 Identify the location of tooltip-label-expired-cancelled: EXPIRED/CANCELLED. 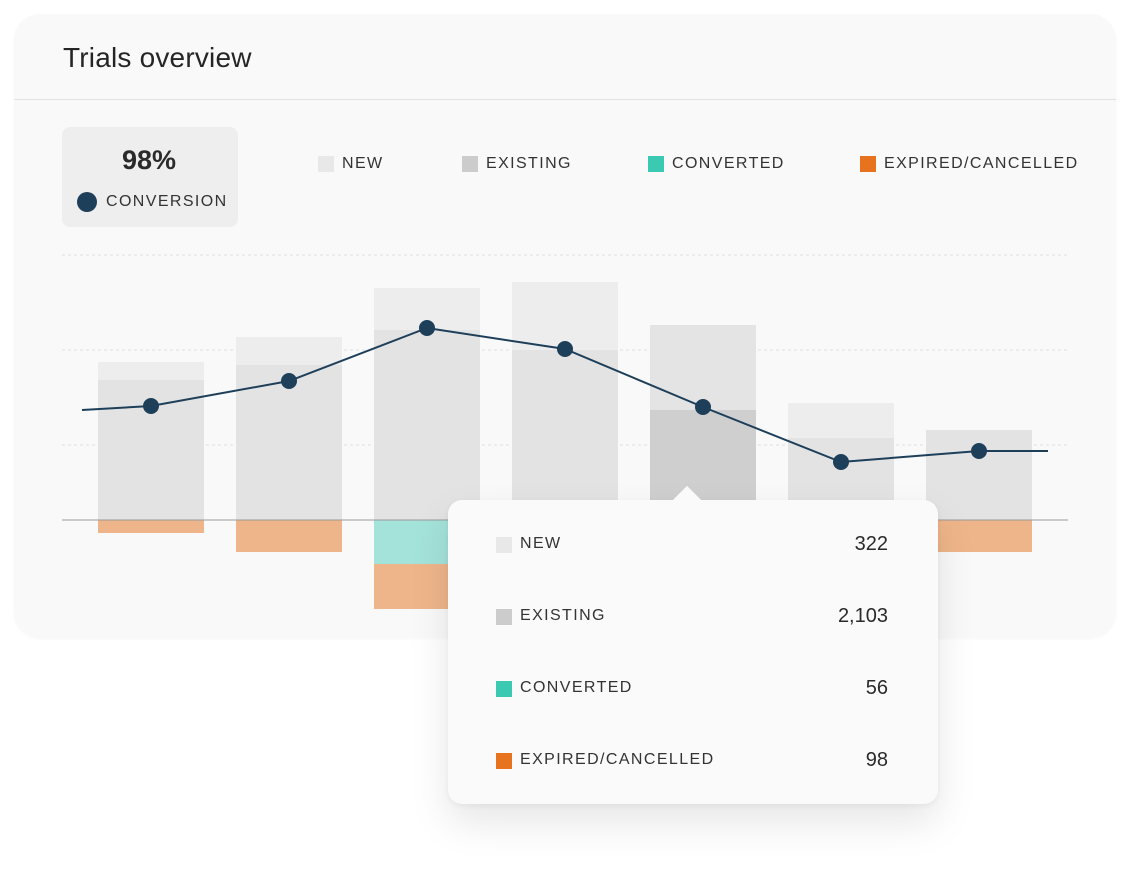
(617, 759).